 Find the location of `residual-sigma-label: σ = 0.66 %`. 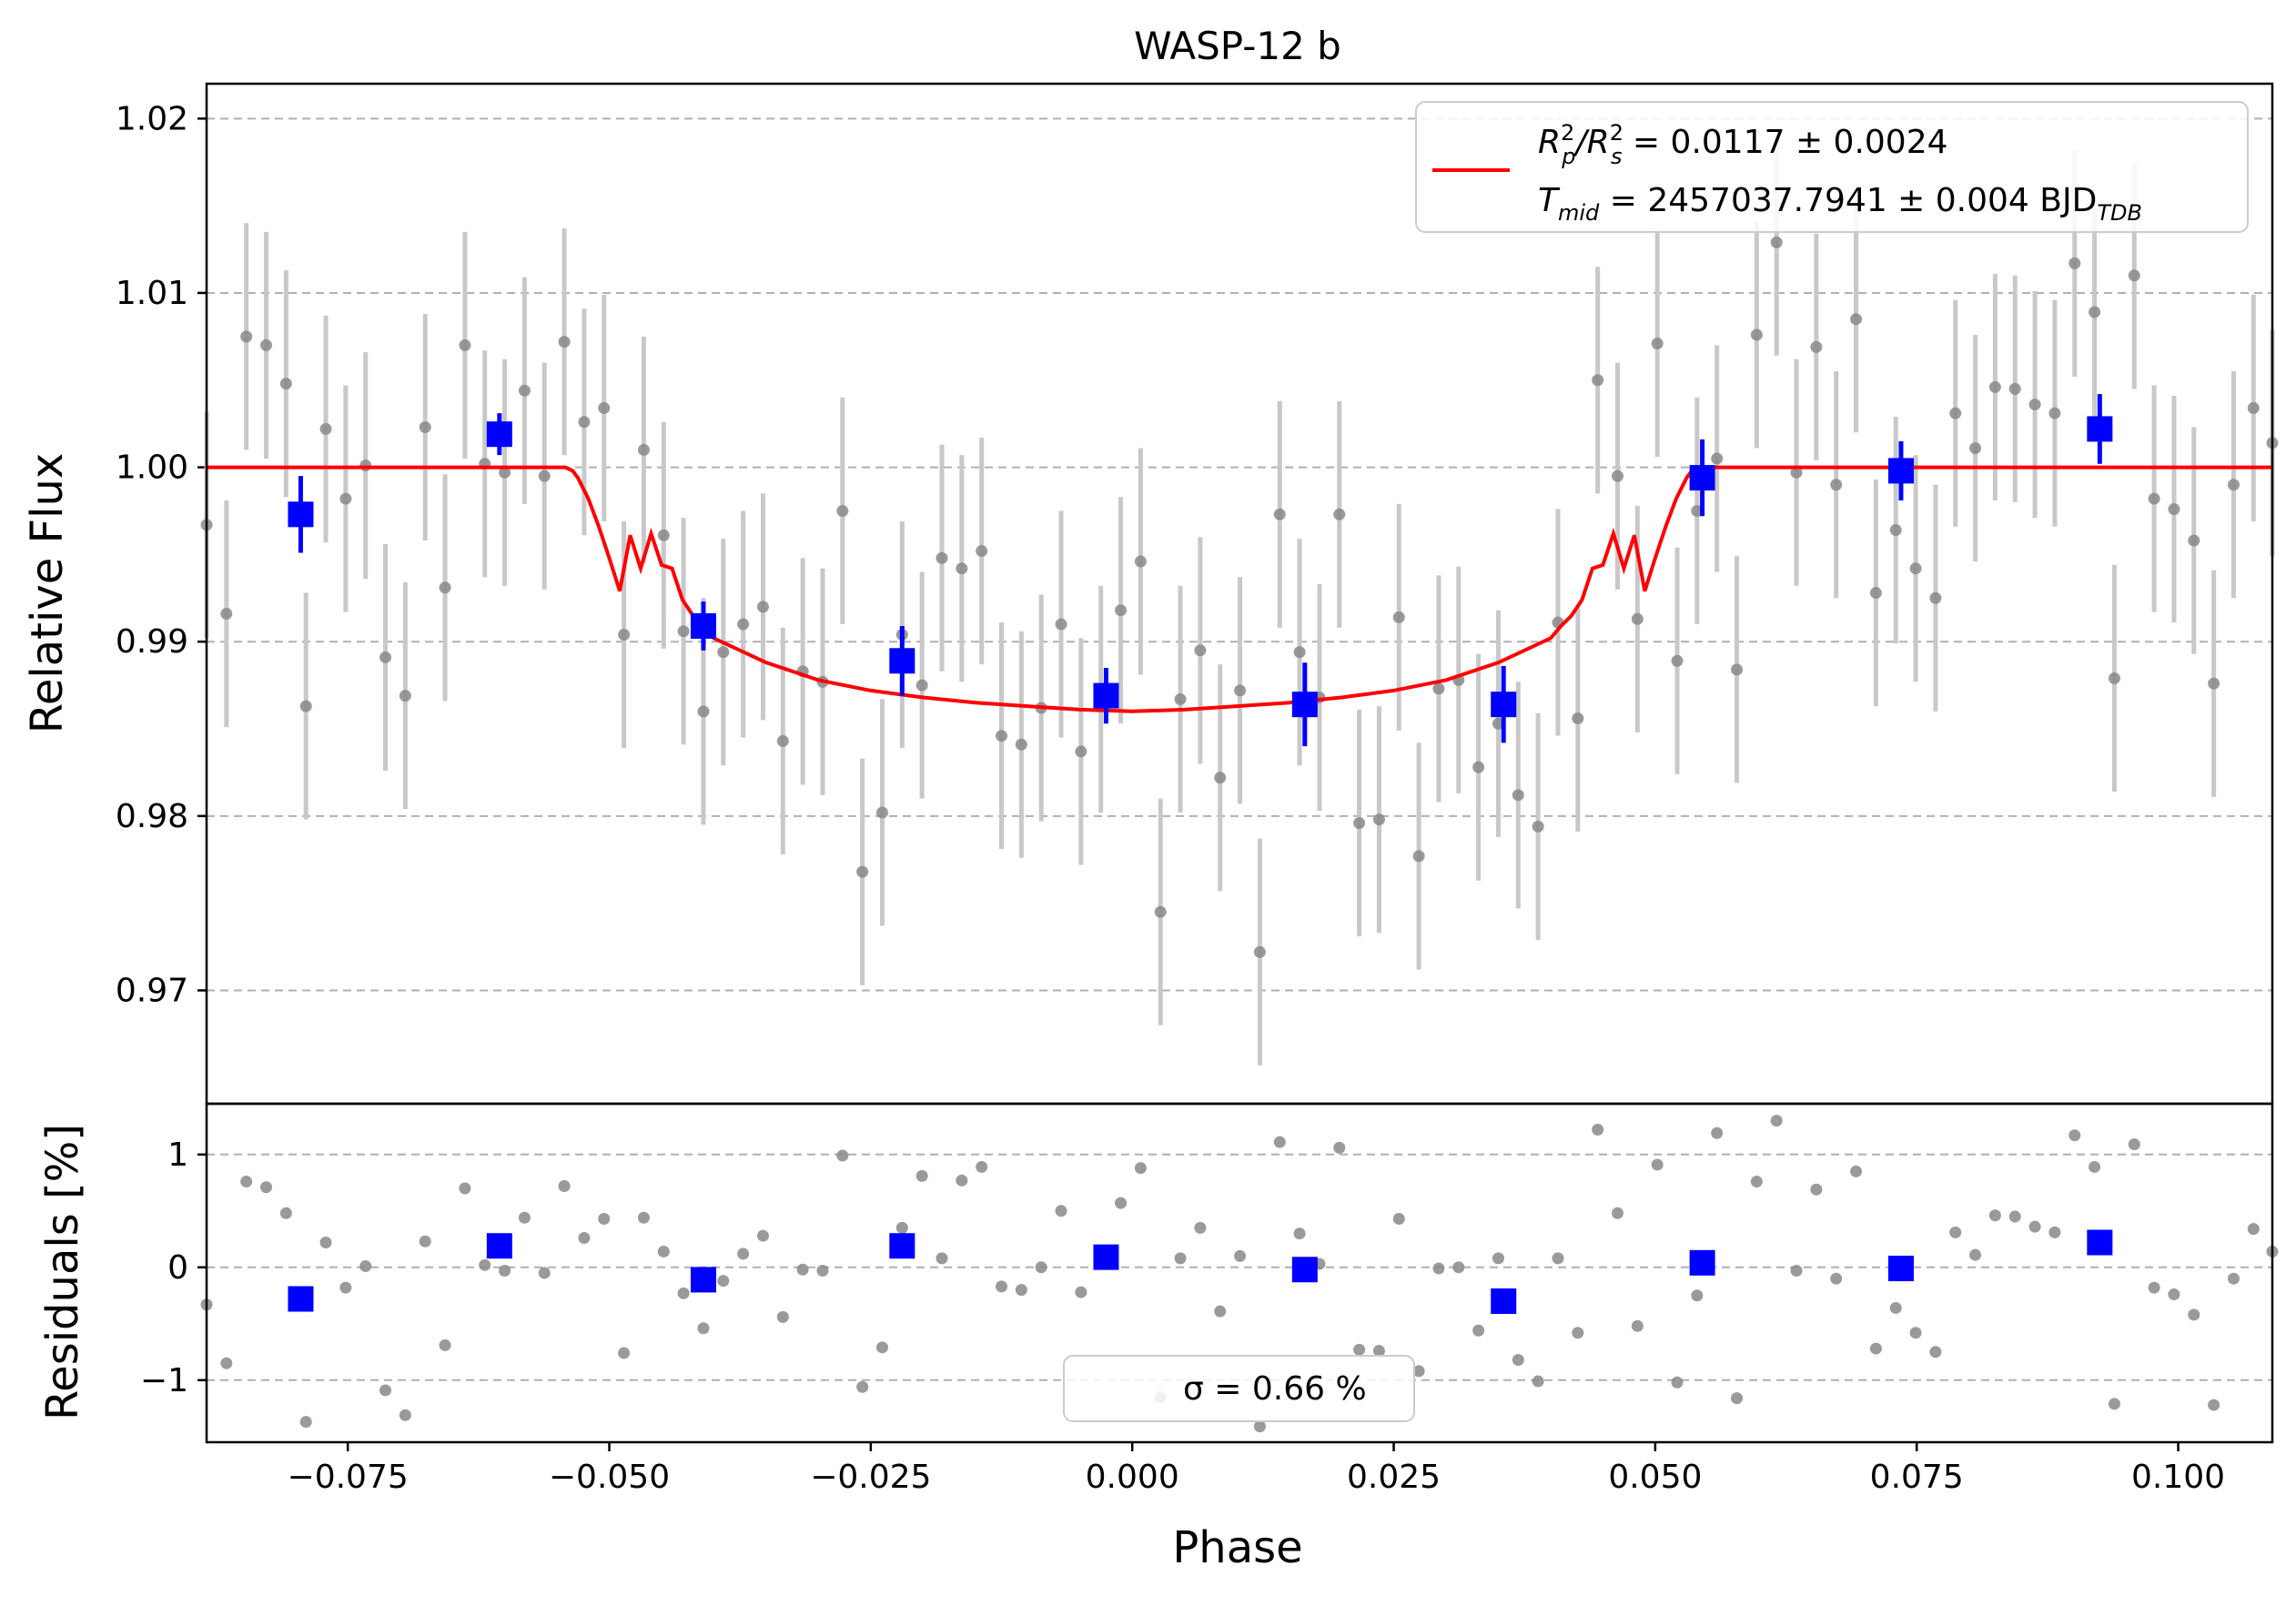

residual-sigma-label: σ = 0.66 % is located at coordinates (1275, 1389).